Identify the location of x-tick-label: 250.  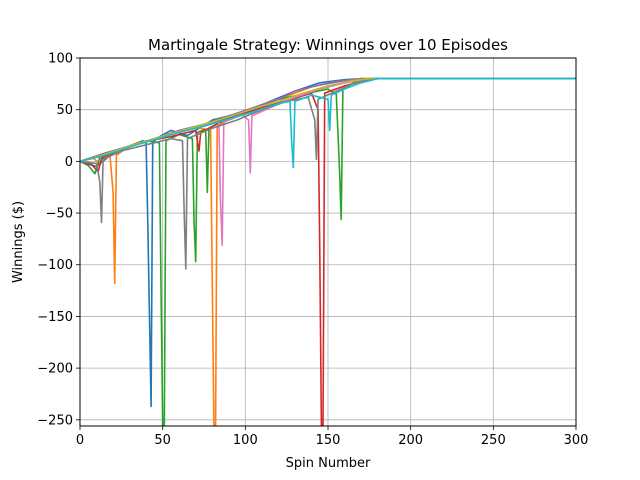
(493, 440).